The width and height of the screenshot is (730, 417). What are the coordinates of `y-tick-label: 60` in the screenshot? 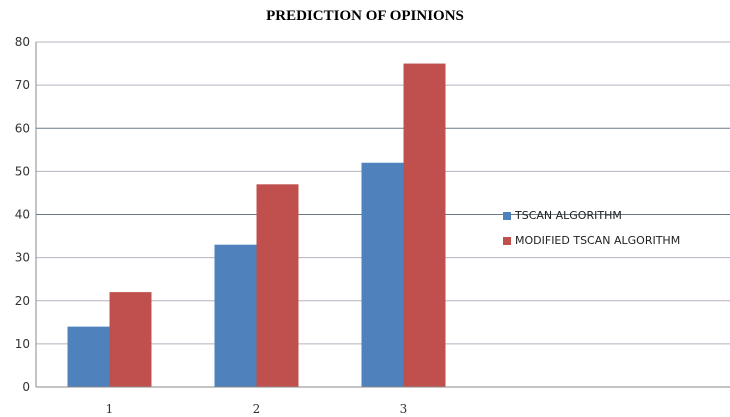 It's located at (22, 128).